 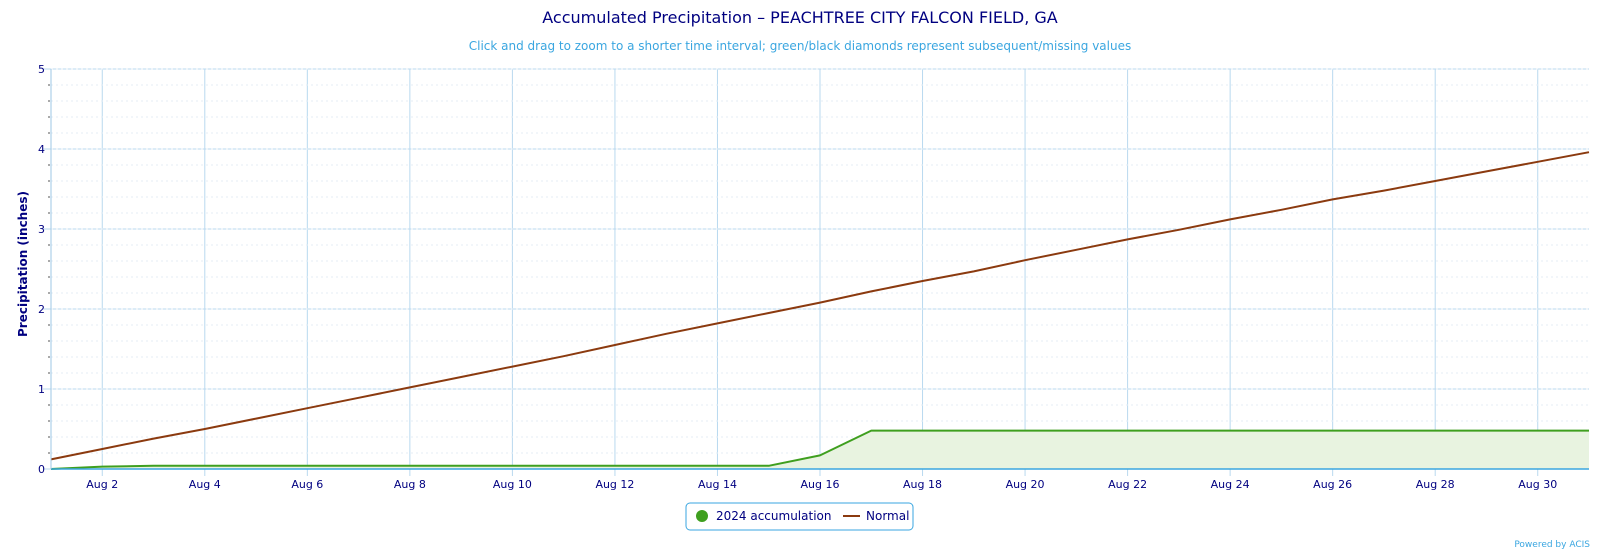 I want to click on x-tick-label: Aug 14, so click(x=717, y=484).